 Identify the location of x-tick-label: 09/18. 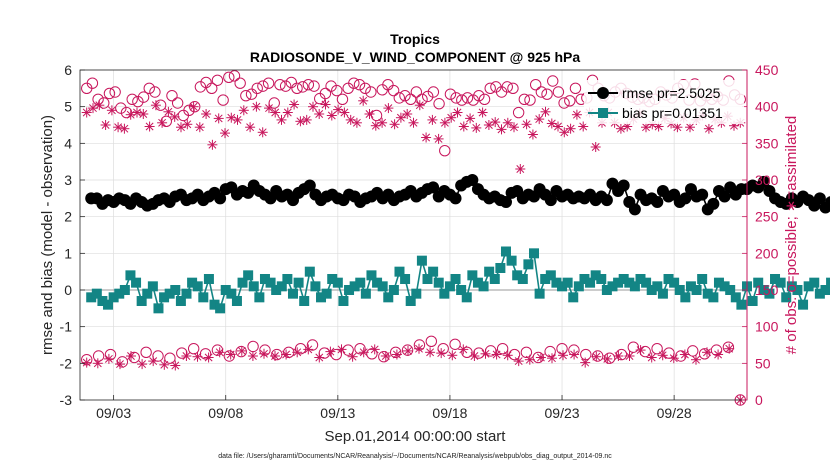
(449, 413).